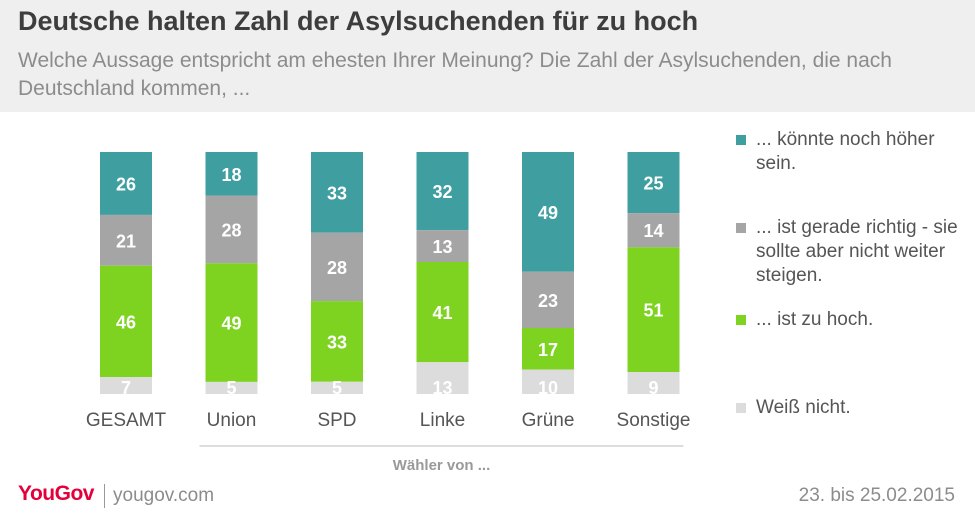 The height and width of the screenshot is (514, 975). What do you see at coordinates (803, 407) in the screenshot?
I see `legend-label: Weiß nicht.` at bounding box center [803, 407].